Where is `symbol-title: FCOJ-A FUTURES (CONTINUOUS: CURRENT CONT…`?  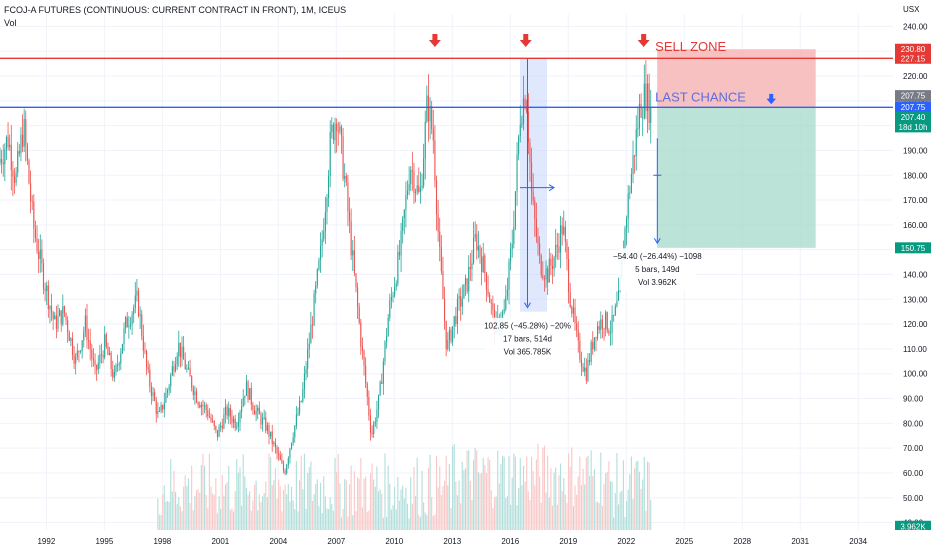
symbol-title: FCOJ-A FUTURES (CONTINUOUS: CURRENT CONT… is located at coordinates (175, 10).